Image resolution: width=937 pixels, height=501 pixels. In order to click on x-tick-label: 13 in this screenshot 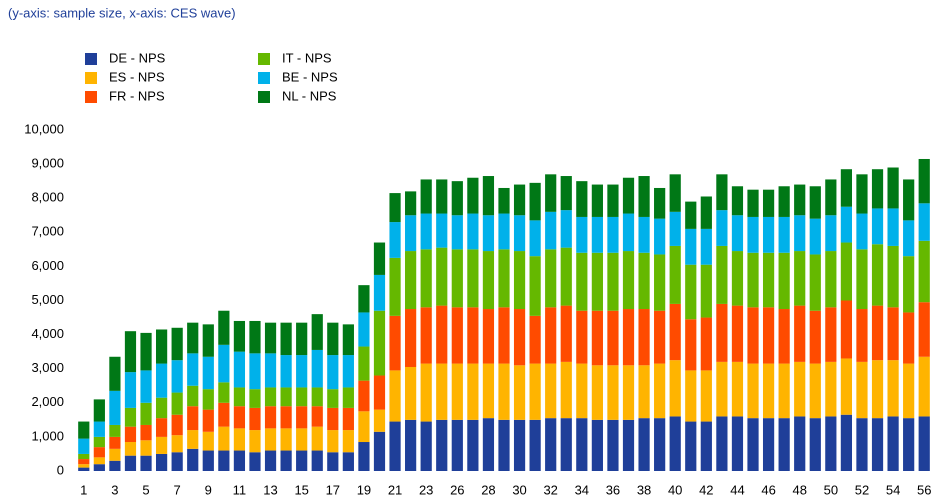, I will do `click(270, 489)`.